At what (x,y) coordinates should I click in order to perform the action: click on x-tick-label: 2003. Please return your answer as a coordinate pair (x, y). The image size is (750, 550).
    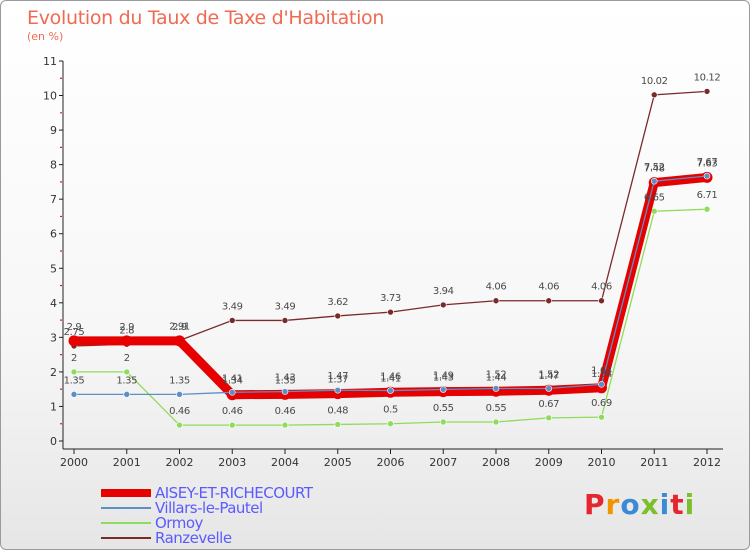
    Looking at the image, I should click on (232, 462).